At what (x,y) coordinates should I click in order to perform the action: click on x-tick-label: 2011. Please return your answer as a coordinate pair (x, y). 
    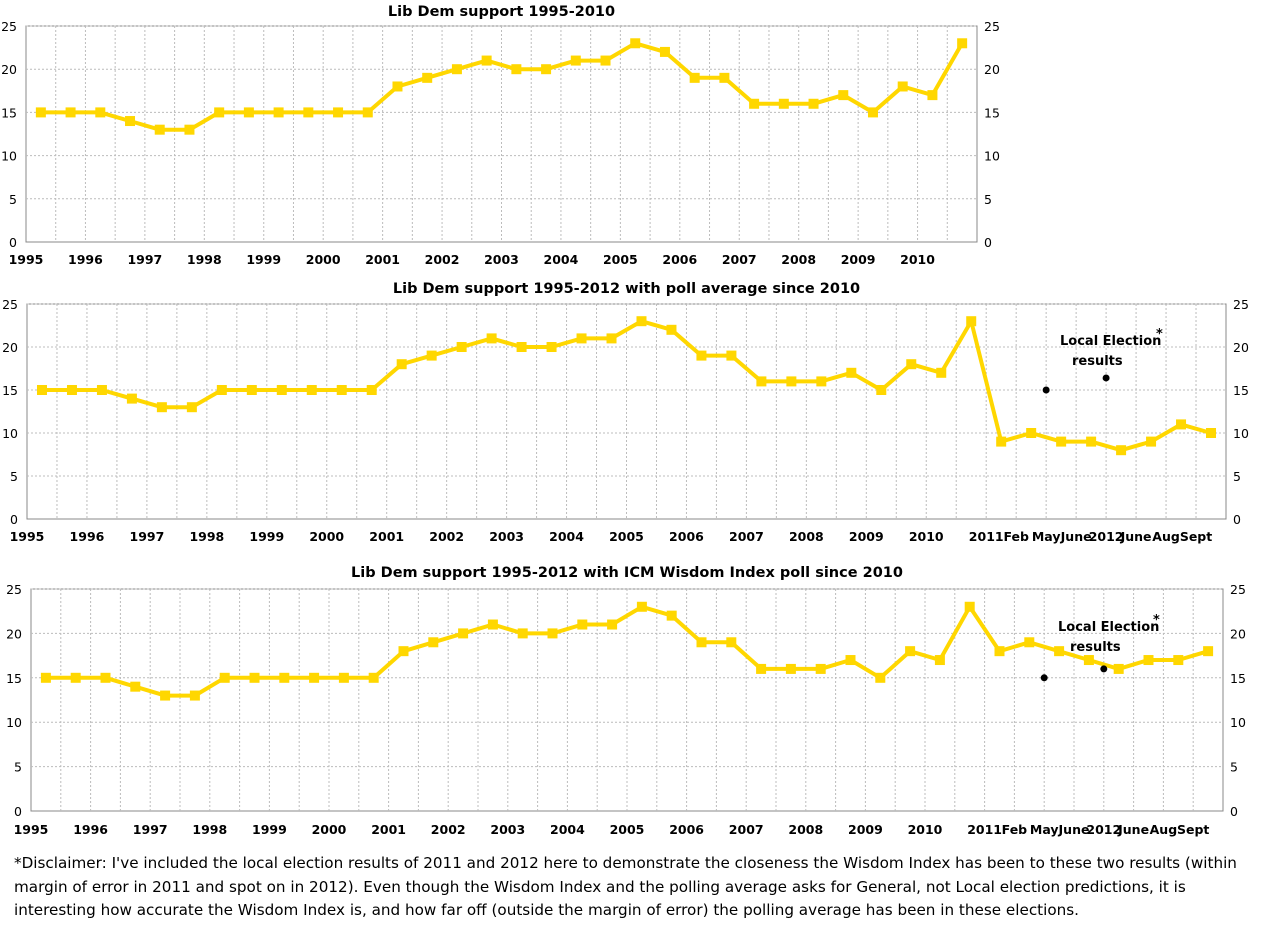
    Looking at the image, I should click on (984, 829).